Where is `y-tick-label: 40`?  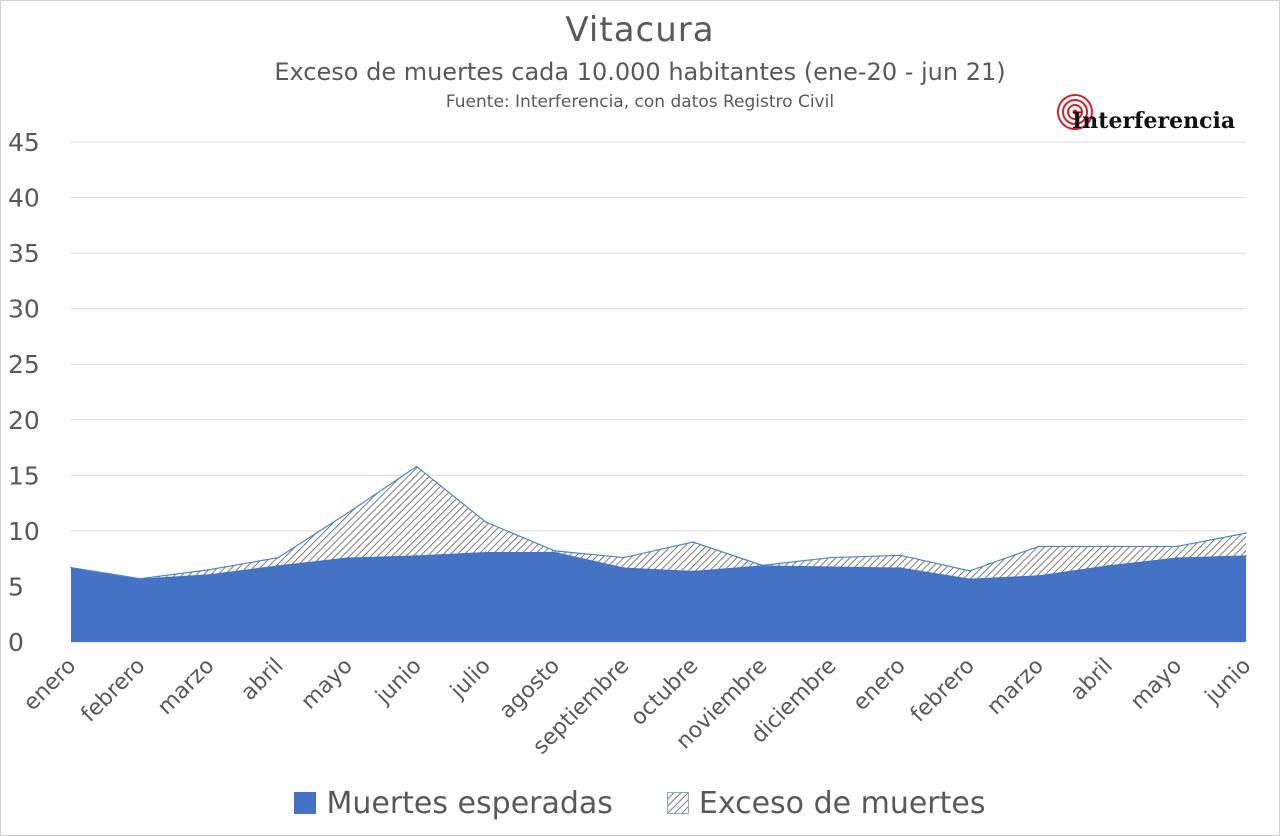
y-tick-label: 40 is located at coordinates (24, 198).